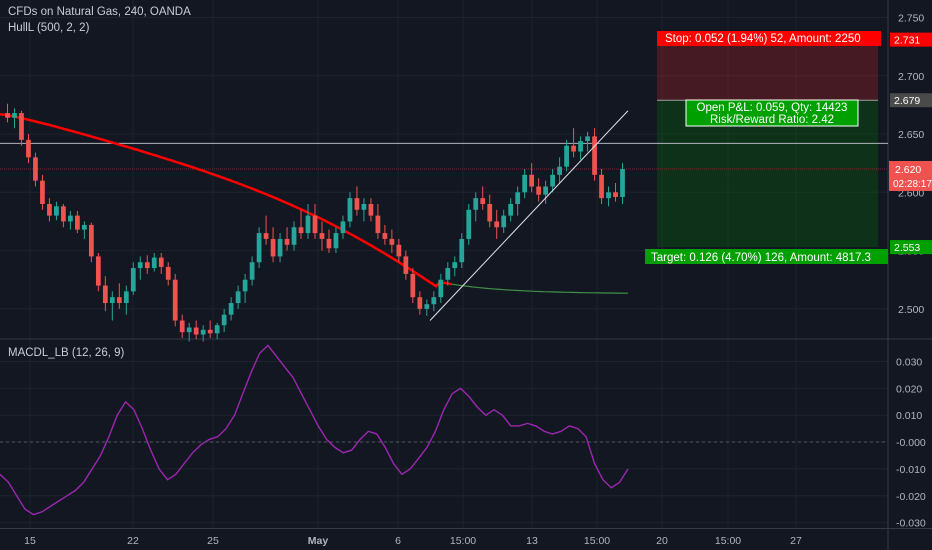  I want to click on macd-tick-label: -0.000, so click(911, 443).